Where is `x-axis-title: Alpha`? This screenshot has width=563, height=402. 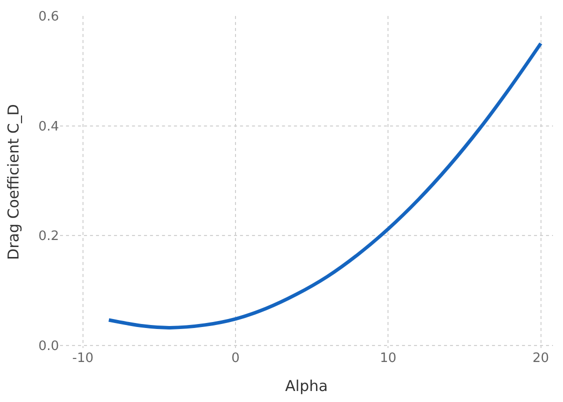
x-axis-title: Alpha is located at coordinates (306, 386).